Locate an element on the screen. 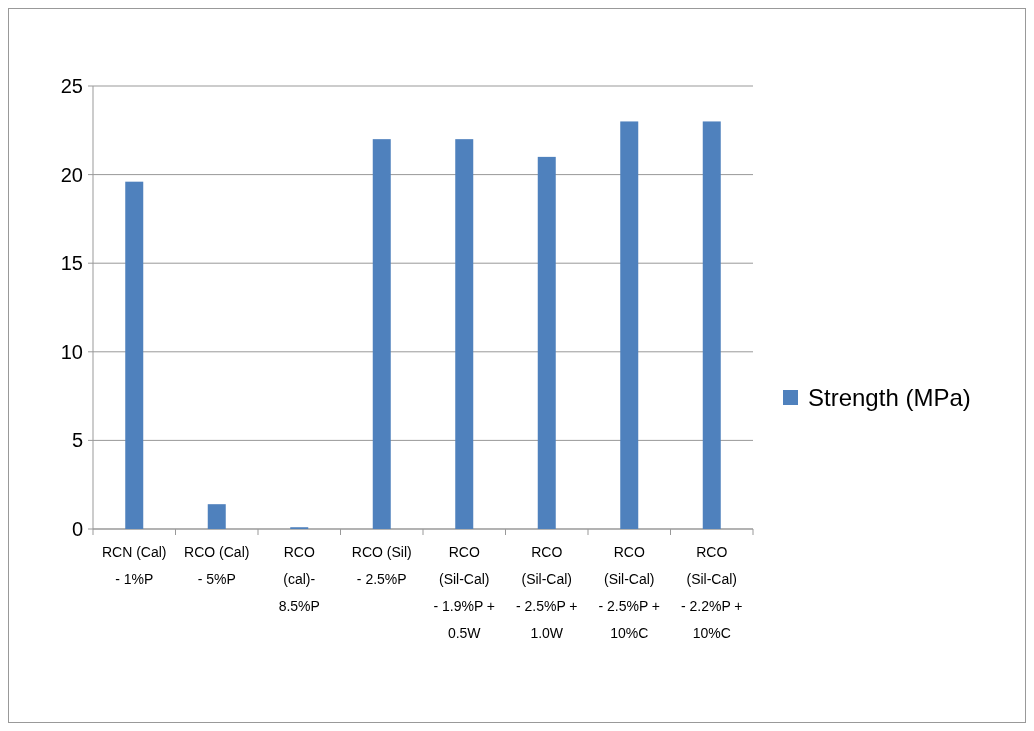 The width and height of the screenshot is (1034, 731). y-tick-label: 15 is located at coordinates (71, 263).